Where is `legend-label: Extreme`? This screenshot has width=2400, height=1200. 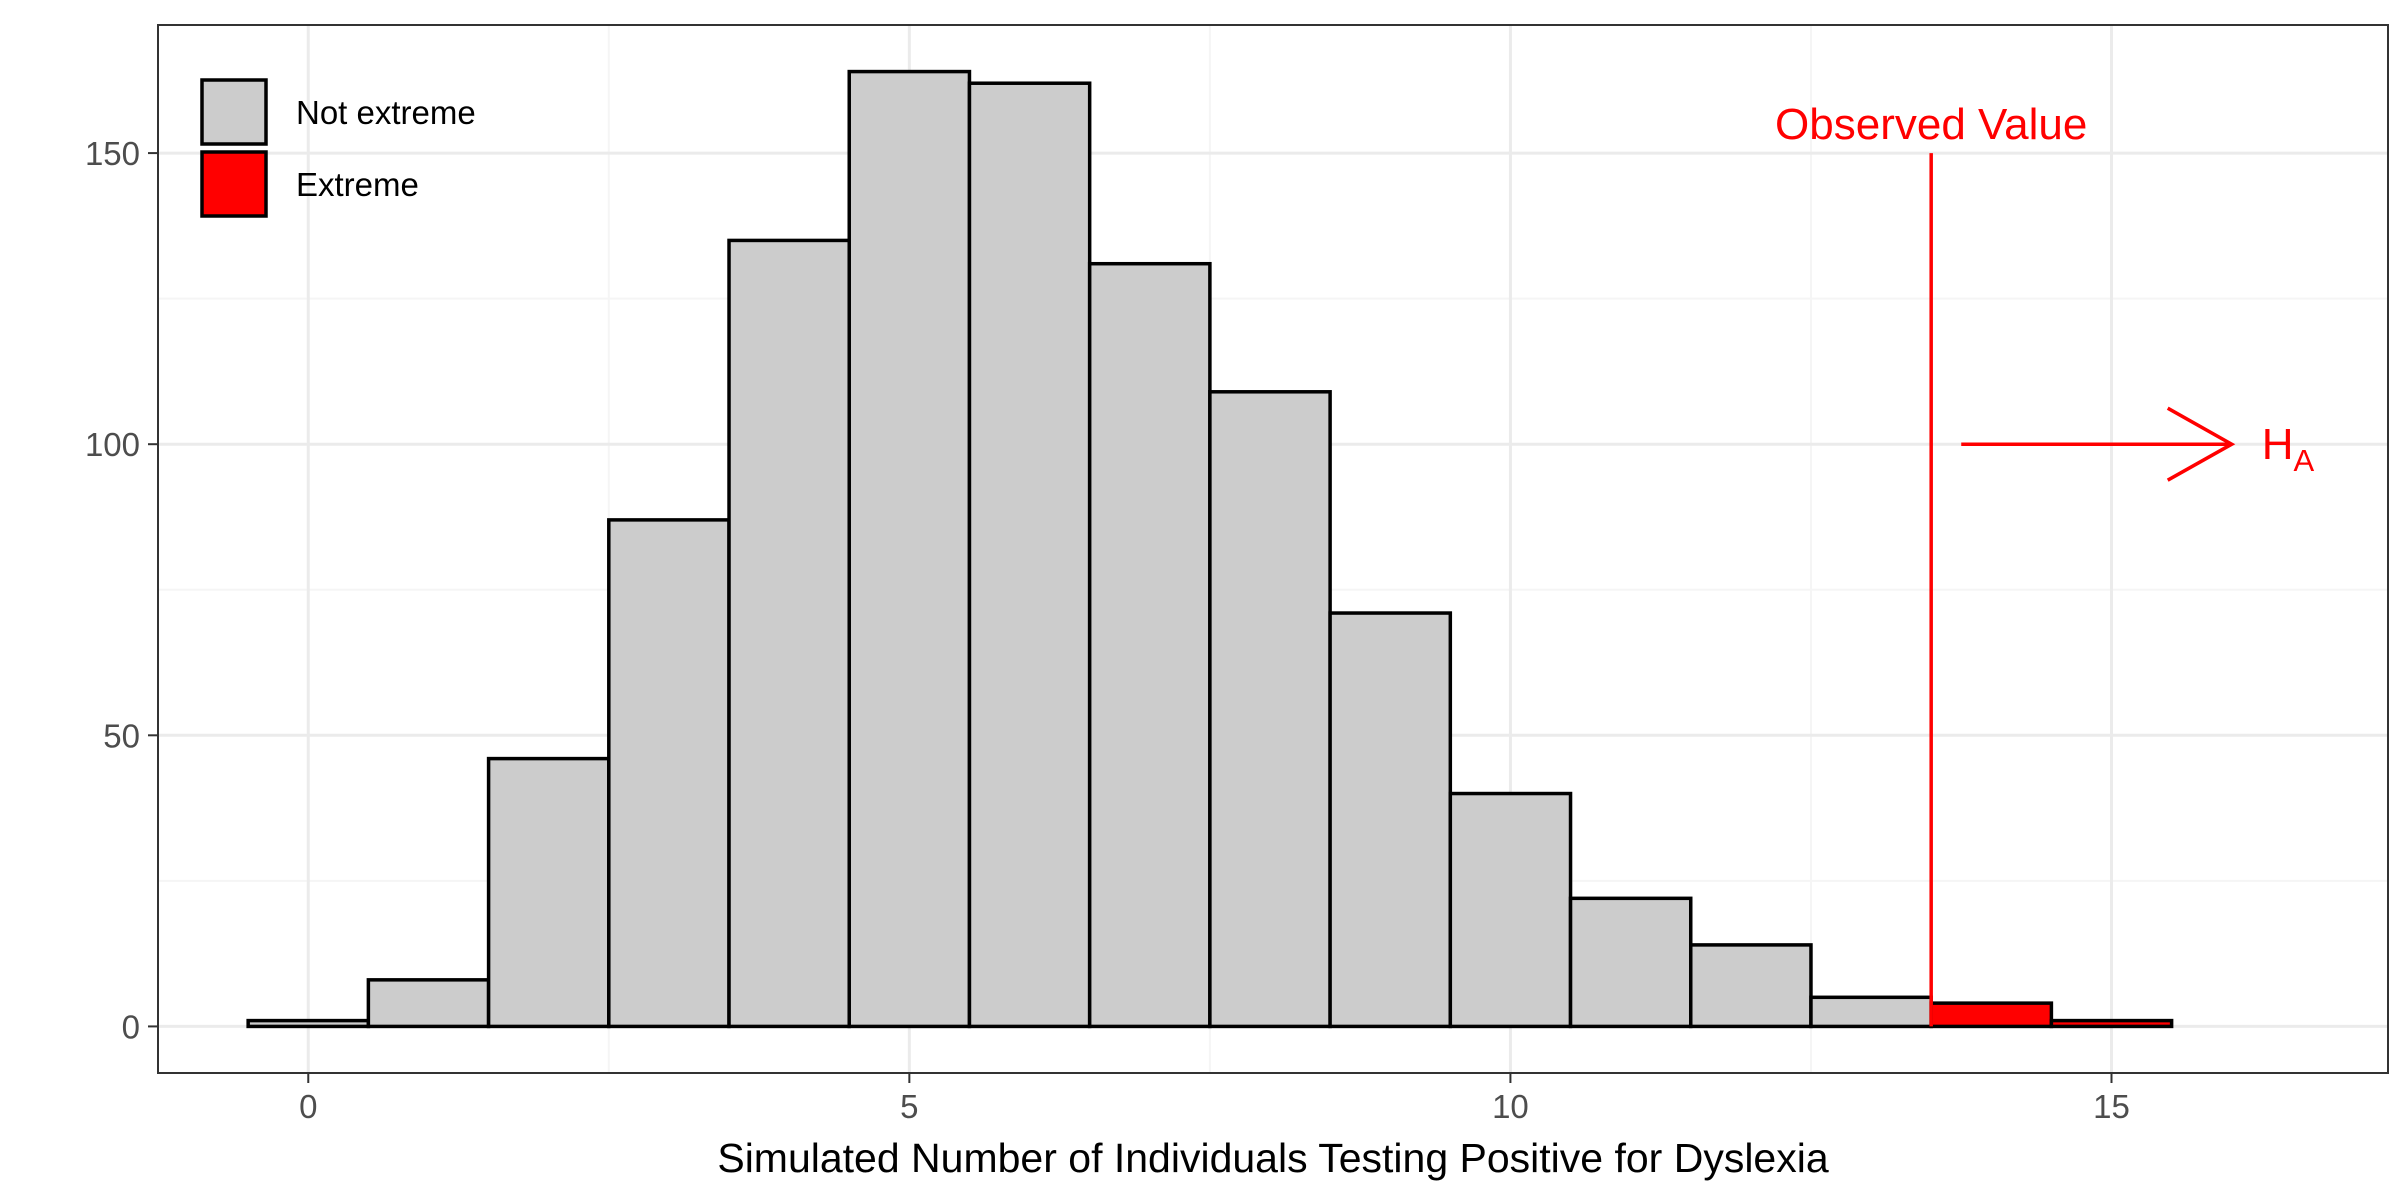
legend-label: Extreme is located at coordinates (357, 184).